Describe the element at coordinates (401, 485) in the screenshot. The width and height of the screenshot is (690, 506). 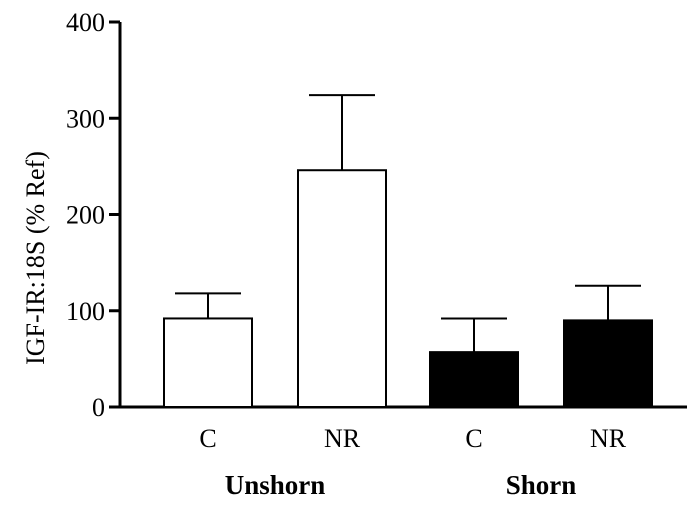
I see `group-labels: Unshorn Shorn` at that location.